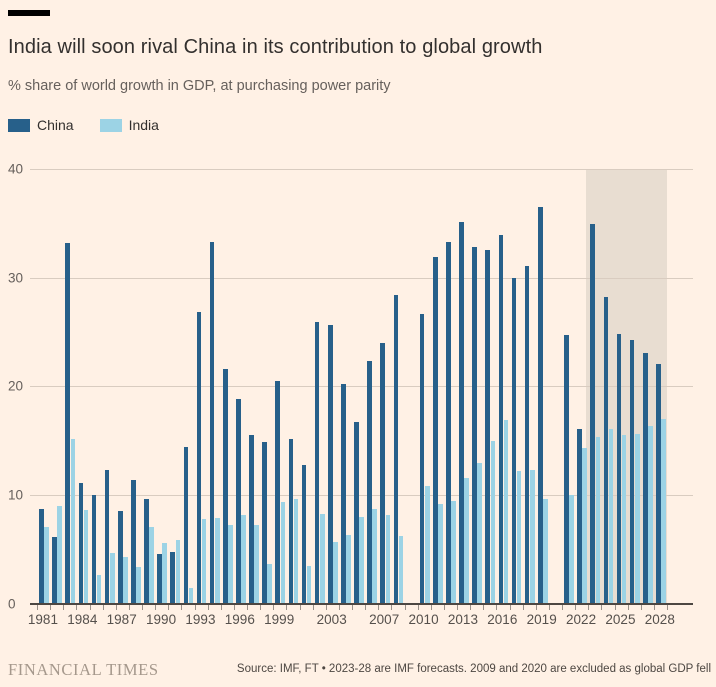 This screenshot has height=687, width=716. What do you see at coordinates (251, 518) in the screenshot?
I see `bar-china-1997` at bounding box center [251, 518].